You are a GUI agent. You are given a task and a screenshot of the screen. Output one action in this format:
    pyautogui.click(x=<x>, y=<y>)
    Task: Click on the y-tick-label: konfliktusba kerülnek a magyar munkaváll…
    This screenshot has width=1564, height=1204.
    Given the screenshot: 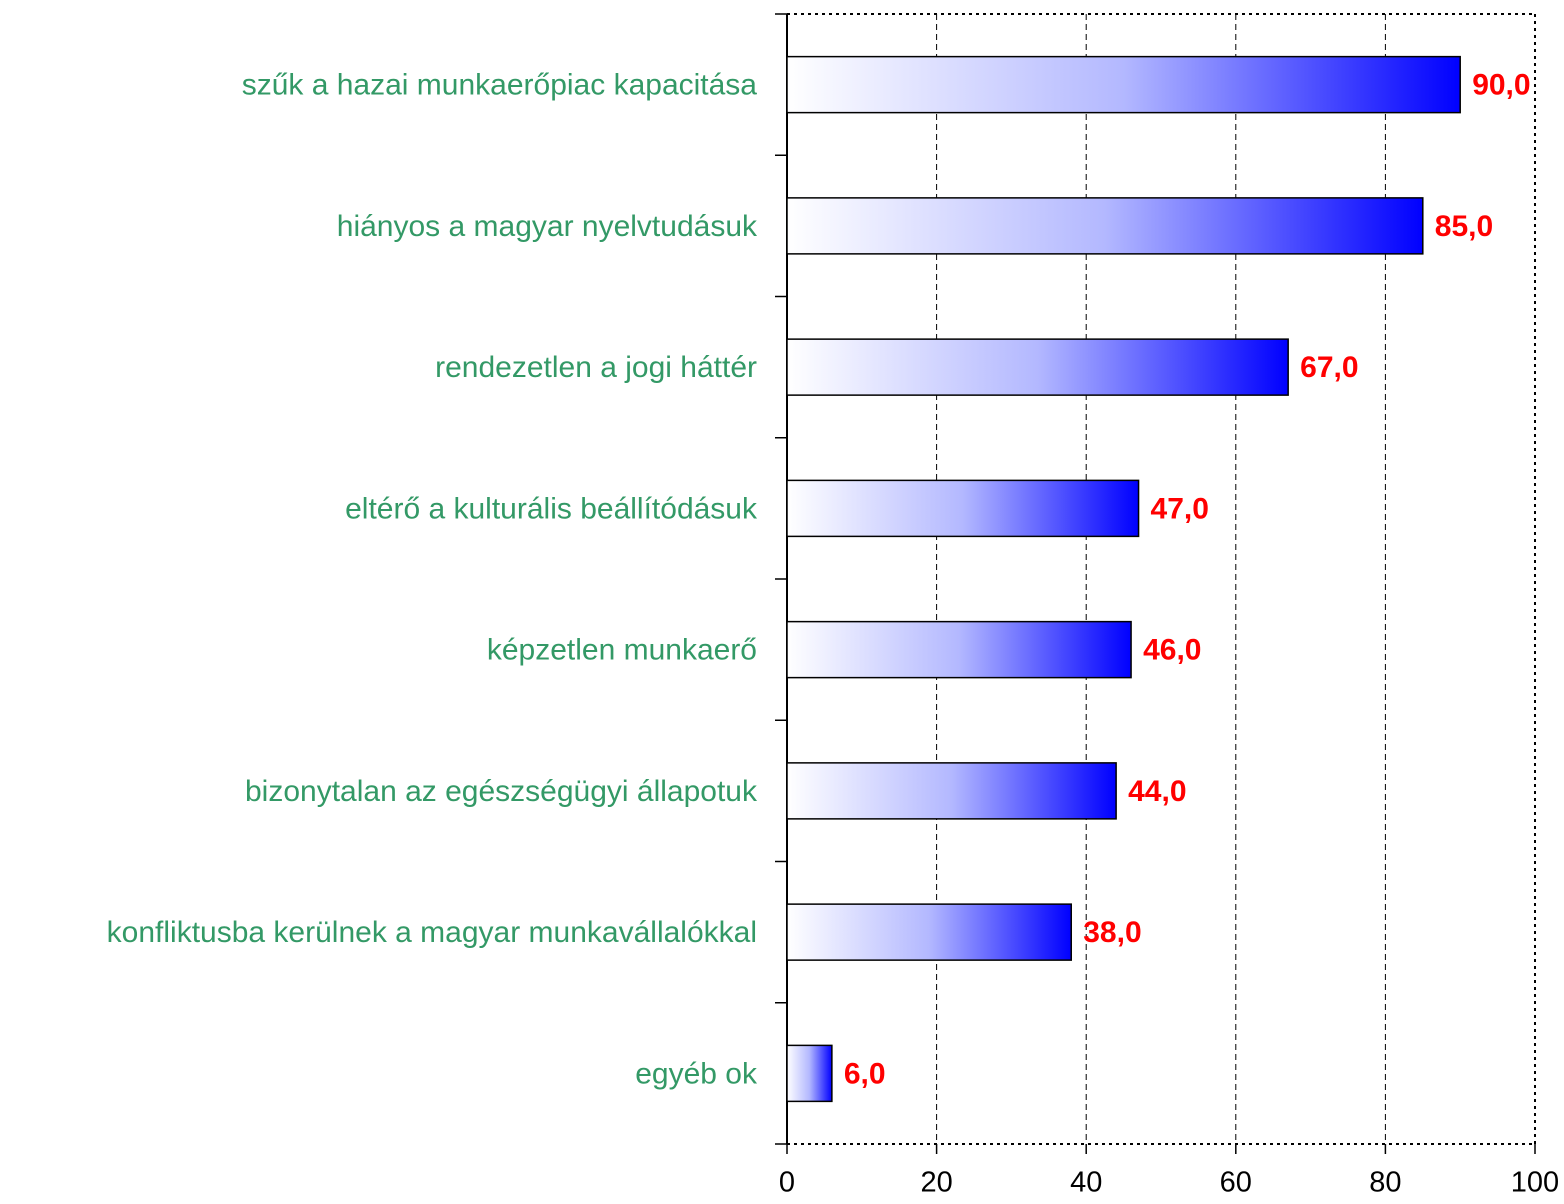 What is the action you would take?
    pyautogui.click(x=432, y=932)
    